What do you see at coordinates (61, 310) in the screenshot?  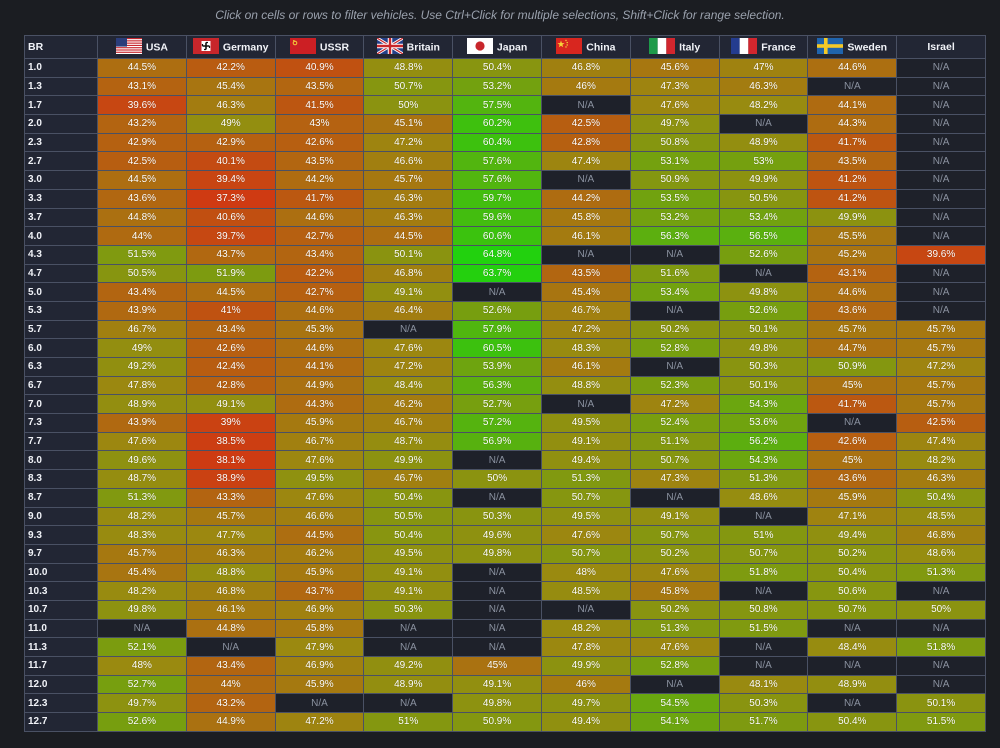 I see `br-cell: 5.3` at bounding box center [61, 310].